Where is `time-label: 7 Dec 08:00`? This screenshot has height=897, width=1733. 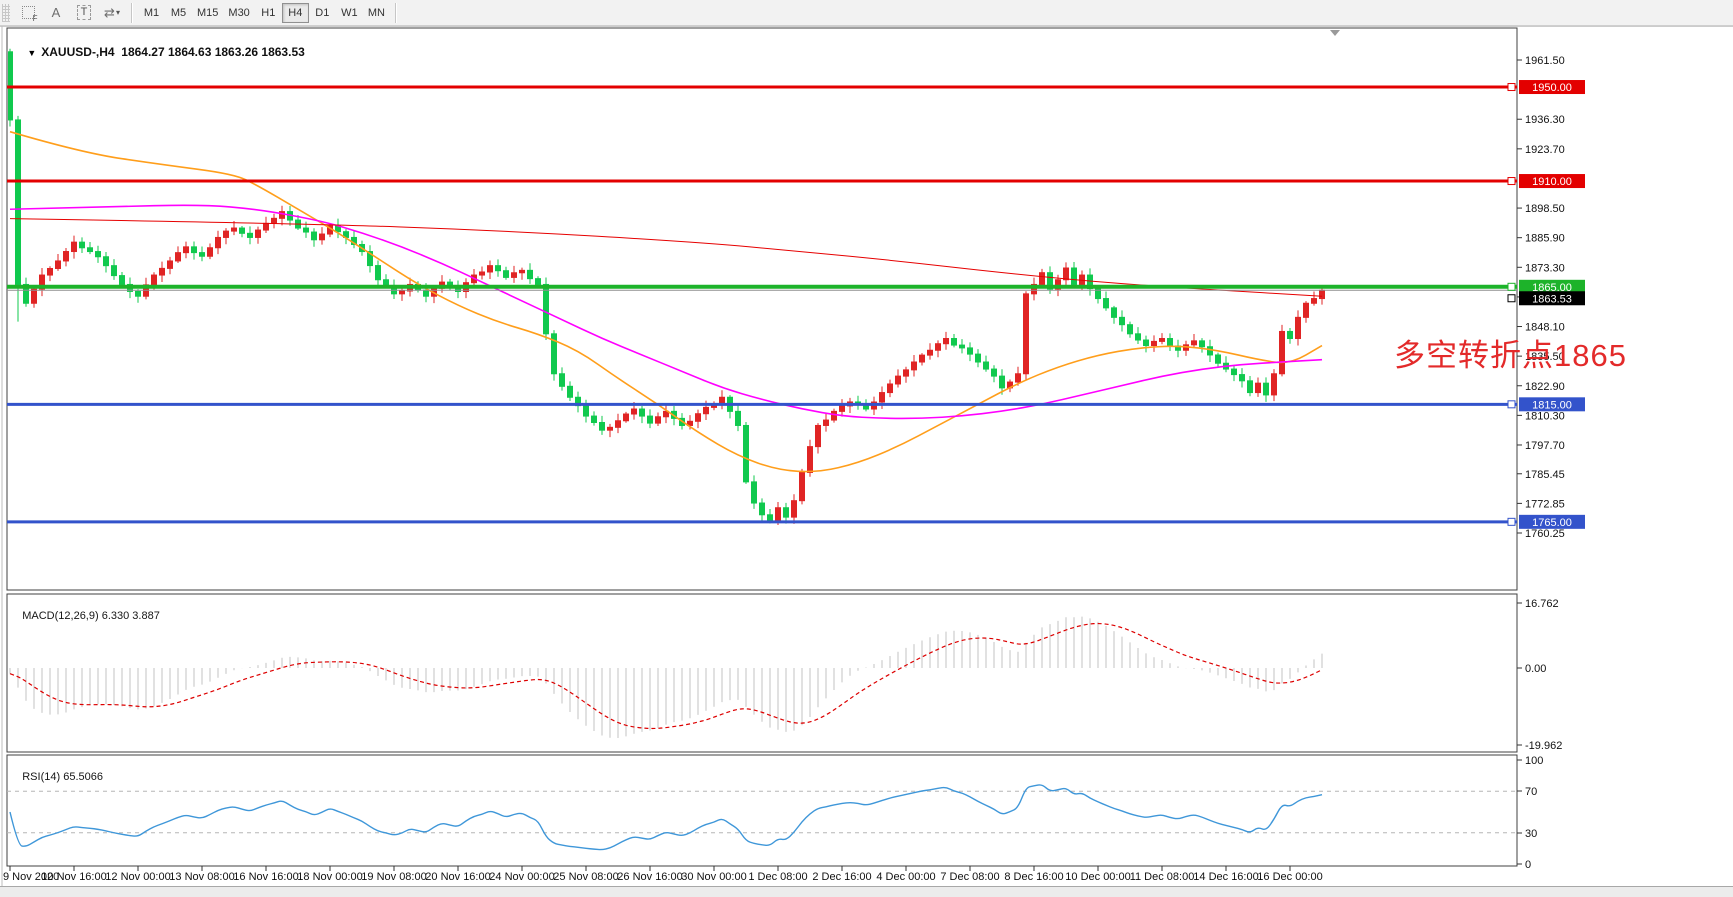 time-label: 7 Dec 08:00 is located at coordinates (969, 877).